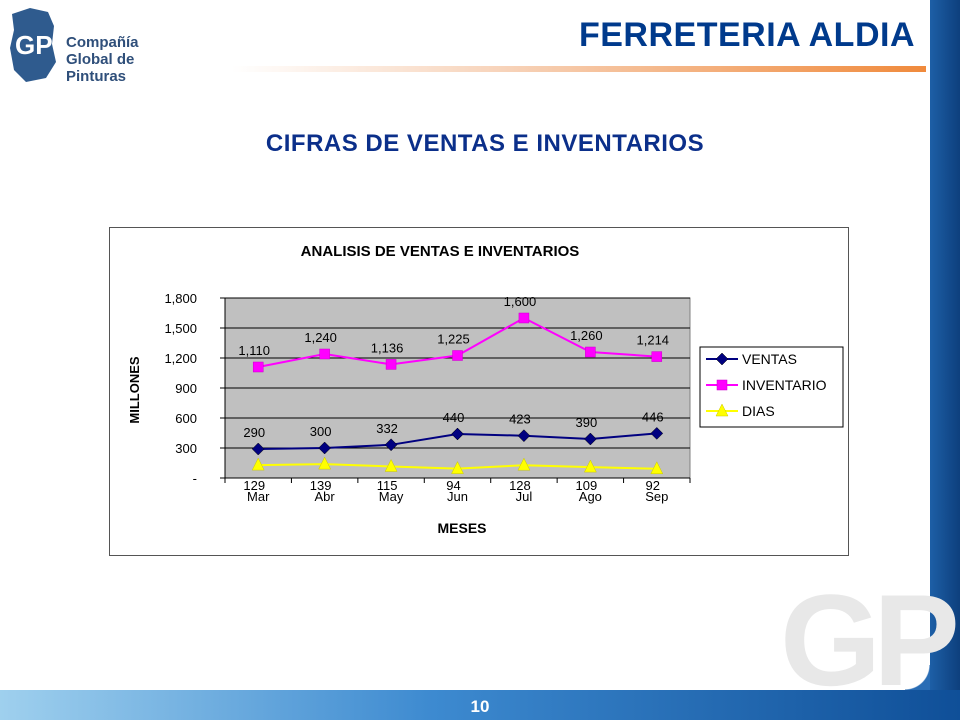 This screenshot has height=720, width=960. Describe the element at coordinates (454, 417) in the screenshot. I see `data-label-ventas: 440` at that location.